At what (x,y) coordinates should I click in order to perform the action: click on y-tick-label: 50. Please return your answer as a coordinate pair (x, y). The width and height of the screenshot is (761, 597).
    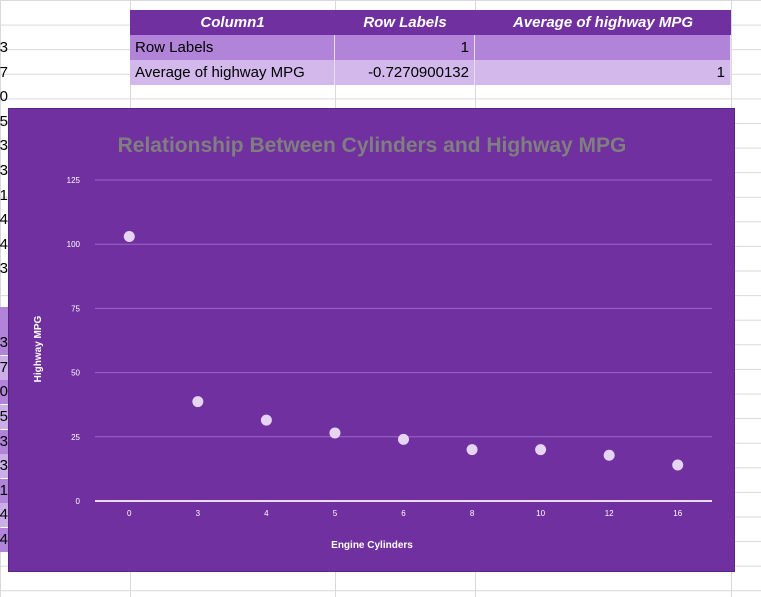
    Looking at the image, I should click on (75, 373).